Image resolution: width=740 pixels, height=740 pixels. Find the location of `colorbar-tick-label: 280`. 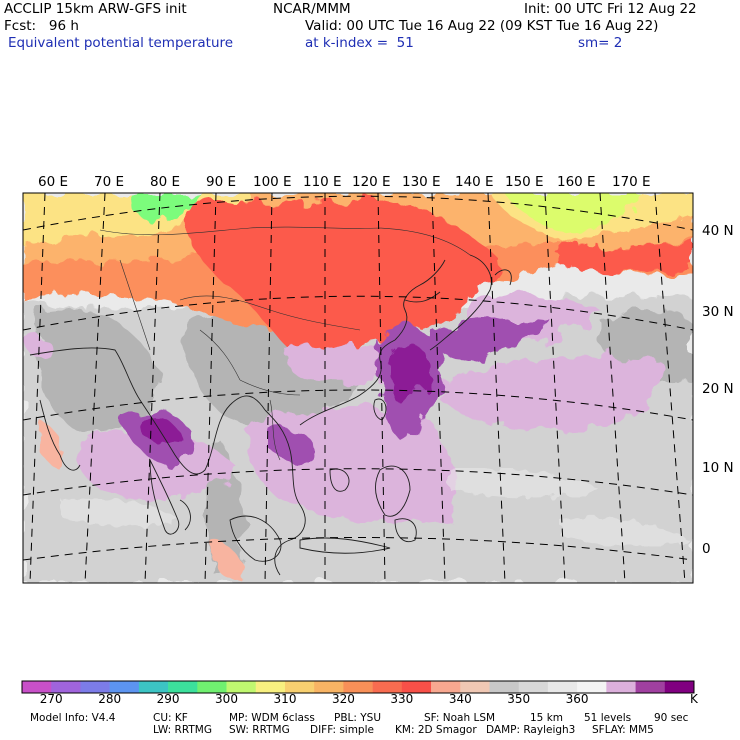

colorbar-tick-label: 280 is located at coordinates (109, 699).